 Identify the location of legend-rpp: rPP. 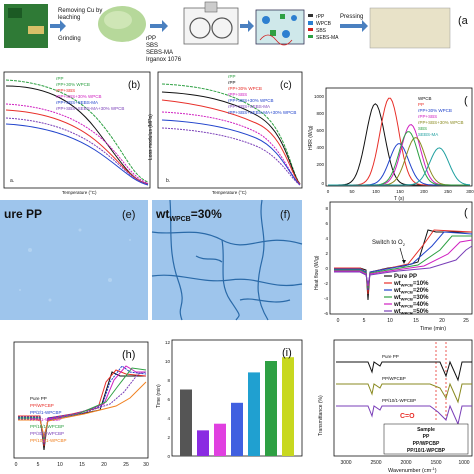
(320, 17).